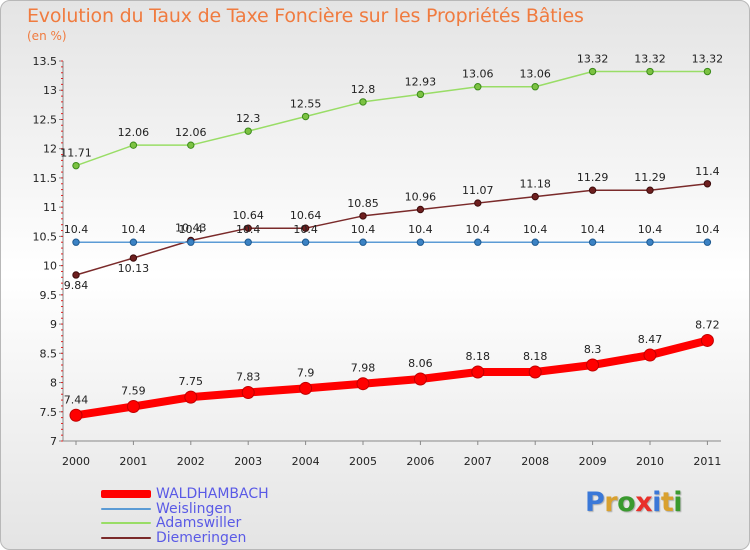 Image resolution: width=750 pixels, height=550 pixels. What do you see at coordinates (644, 502) in the screenshot?
I see `logo-letter: x` at bounding box center [644, 502].